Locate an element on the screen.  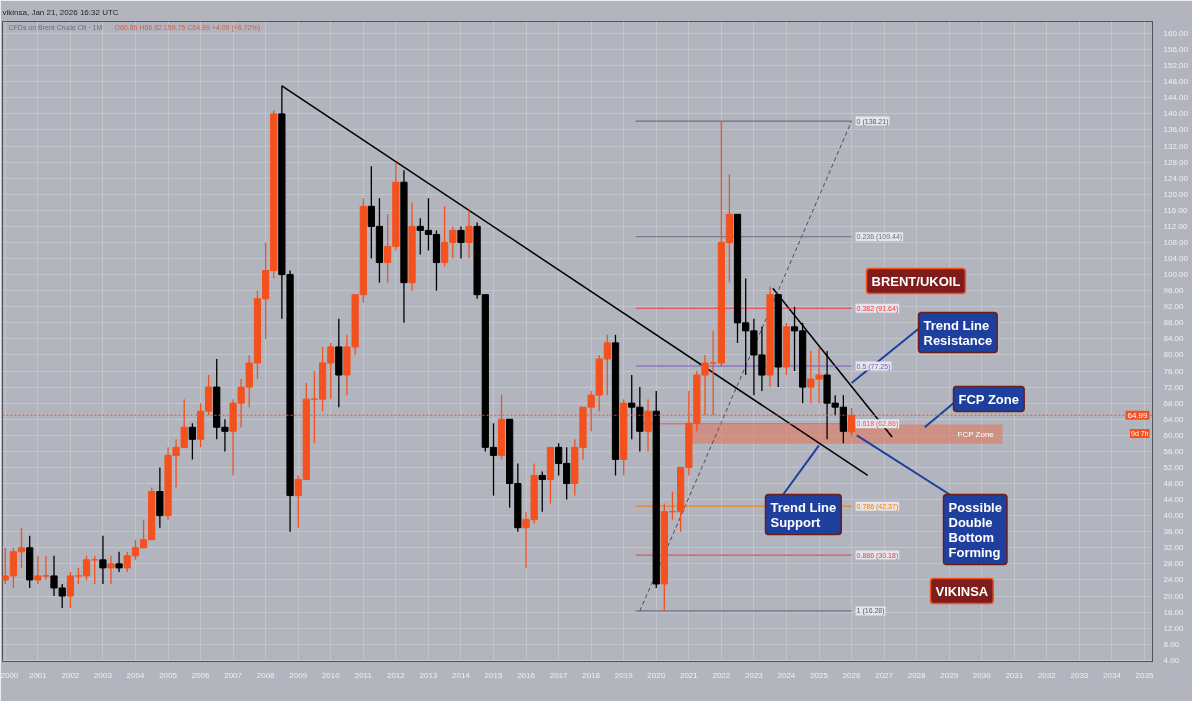
annotation: Possible Double Bottom Forming is located at coordinates (975, 529).